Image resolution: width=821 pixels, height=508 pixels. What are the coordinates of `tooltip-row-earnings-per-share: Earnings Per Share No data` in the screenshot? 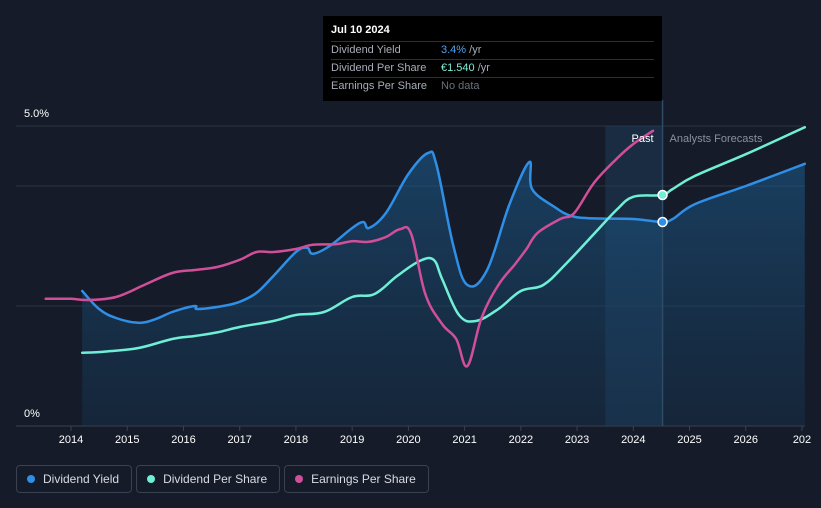 It's located at (492, 86).